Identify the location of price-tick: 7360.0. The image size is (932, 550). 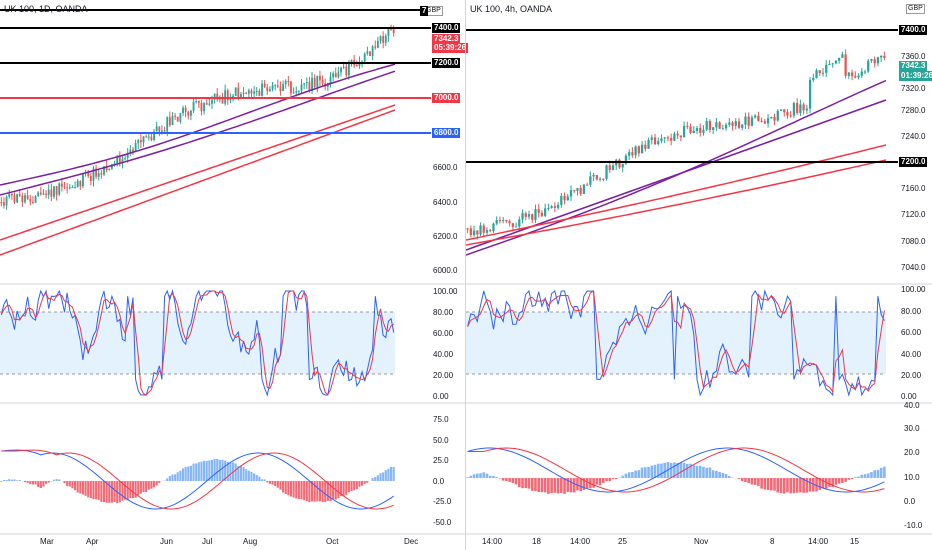
(913, 56).